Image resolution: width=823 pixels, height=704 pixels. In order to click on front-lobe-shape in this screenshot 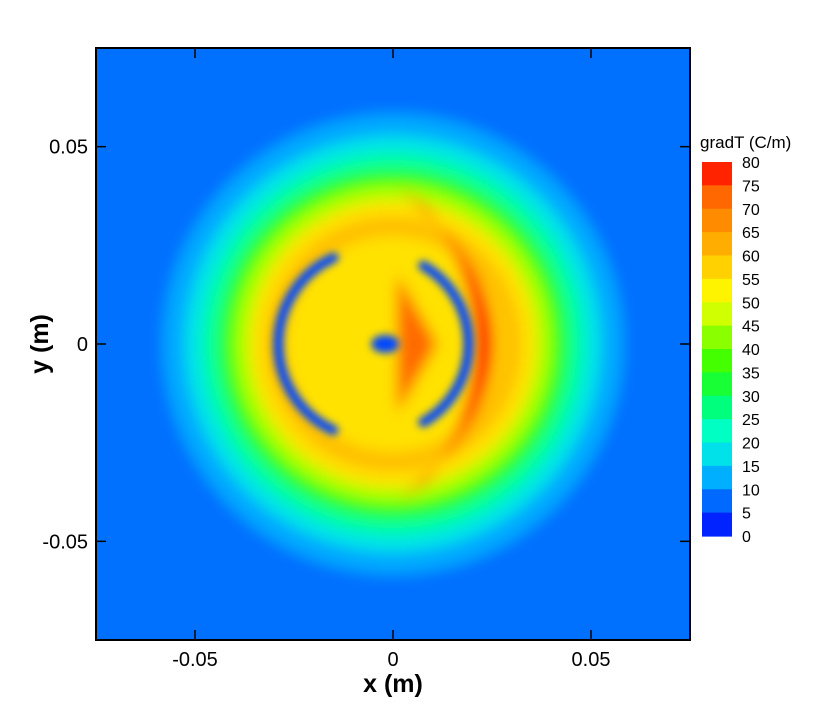, I will do `click(445, 344)`.